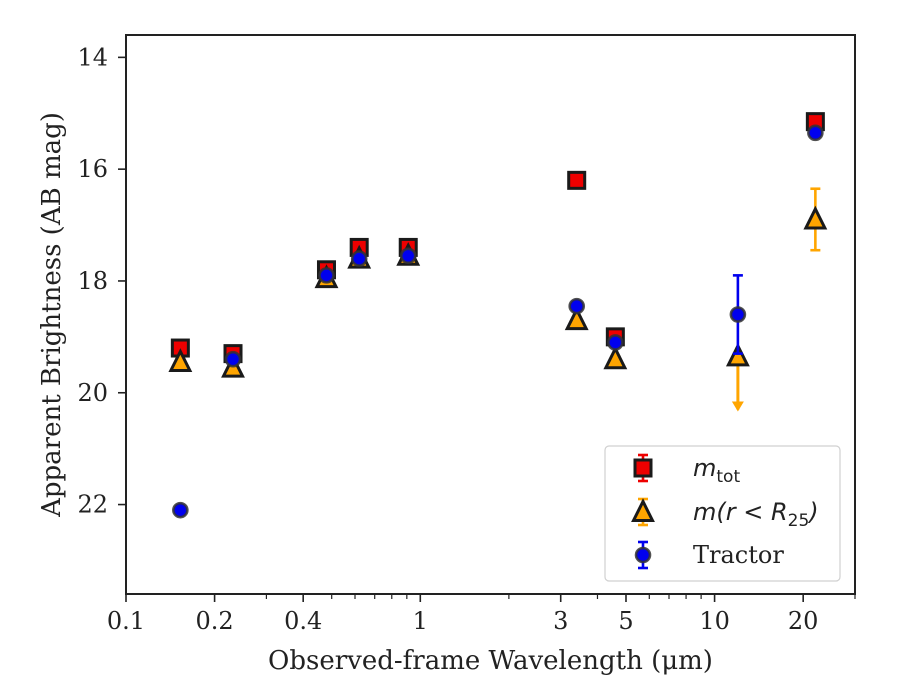 This screenshot has height=700, width=900. Describe the element at coordinates (803, 621) in the screenshot. I see `x-tick-label: 20` at that location.